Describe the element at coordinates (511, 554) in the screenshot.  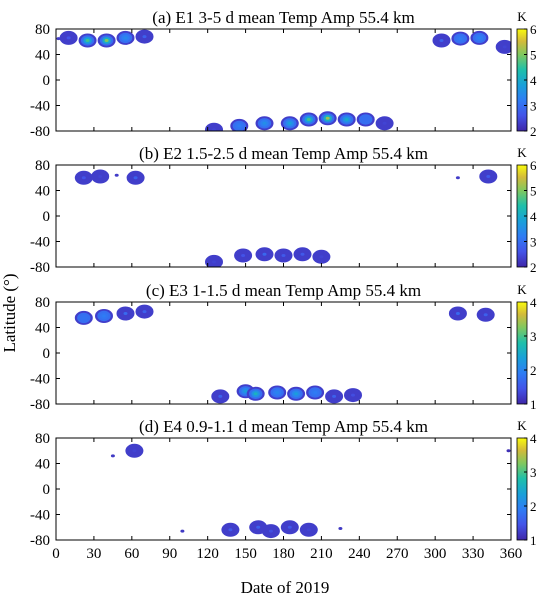
I see `x-tick-label: 360` at that location.